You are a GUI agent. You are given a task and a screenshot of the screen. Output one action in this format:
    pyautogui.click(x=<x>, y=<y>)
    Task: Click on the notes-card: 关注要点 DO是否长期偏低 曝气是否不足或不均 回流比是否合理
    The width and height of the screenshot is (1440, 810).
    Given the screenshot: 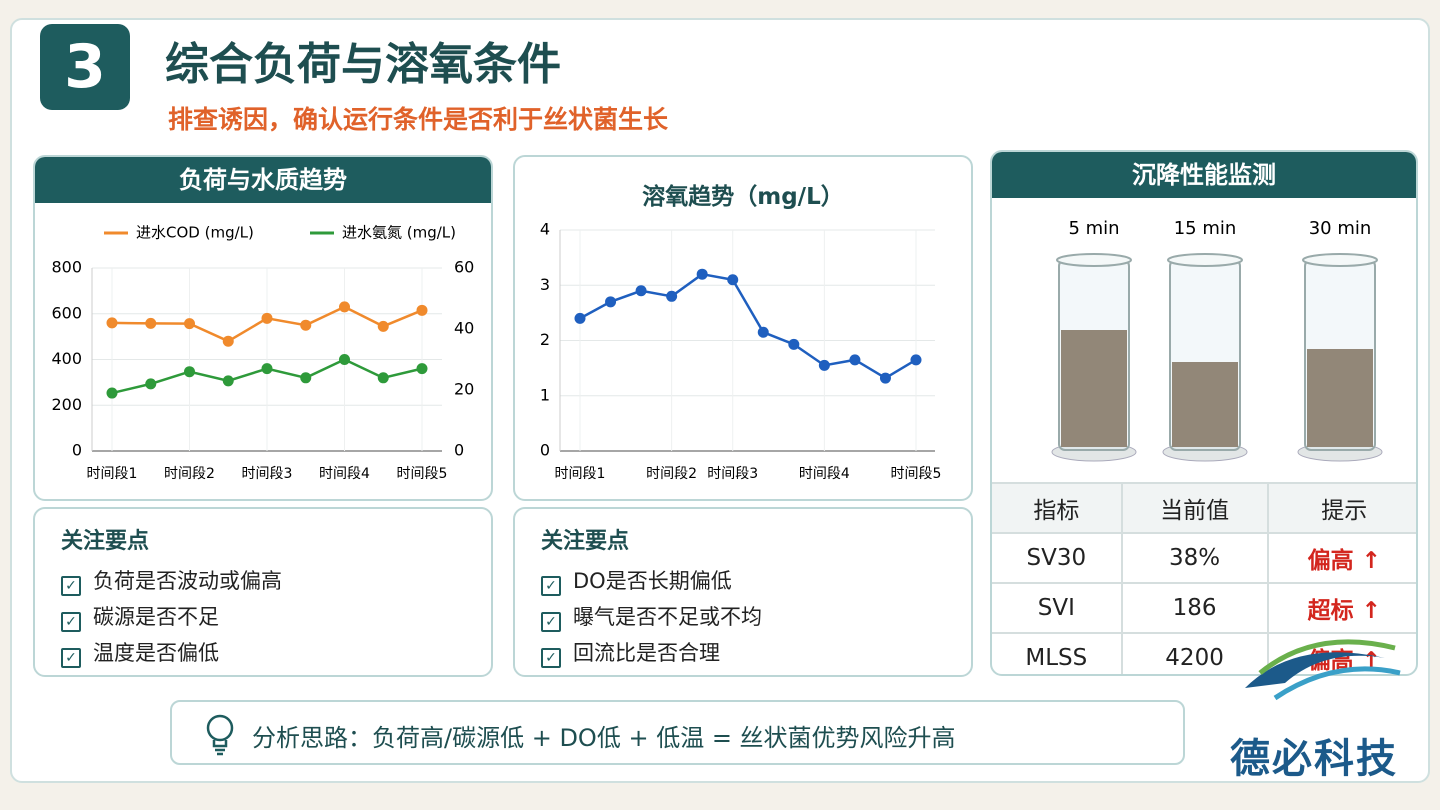 What is the action you would take?
    pyautogui.click(x=743, y=592)
    